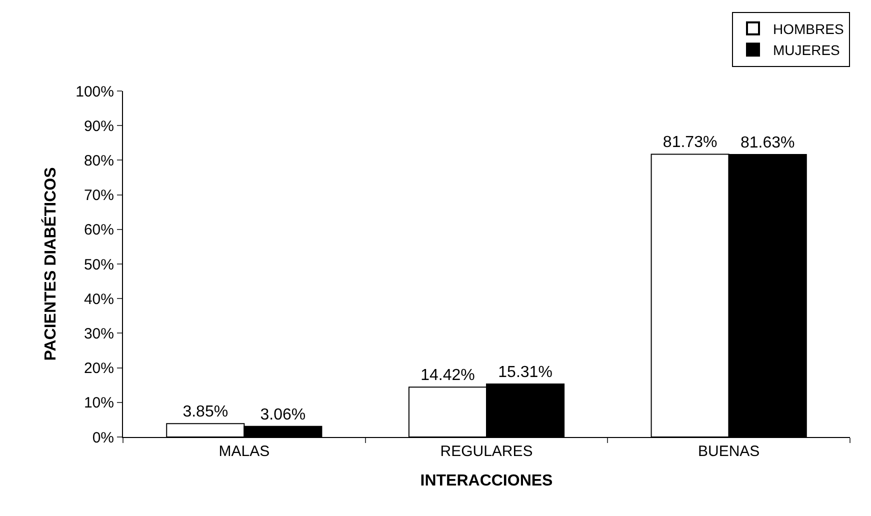  Describe the element at coordinates (50, 263) in the screenshot. I see `y-axis-title: PACIENTES DIABÉTICOS` at that location.